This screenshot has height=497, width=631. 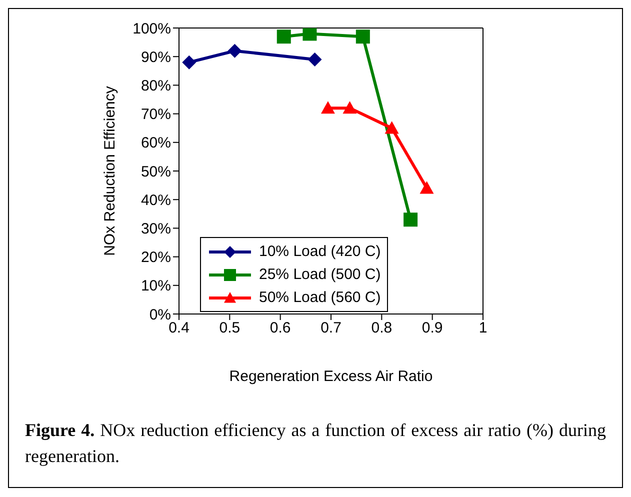 I want to click on legend-label: 50% Load (560 C), so click(x=320, y=297).